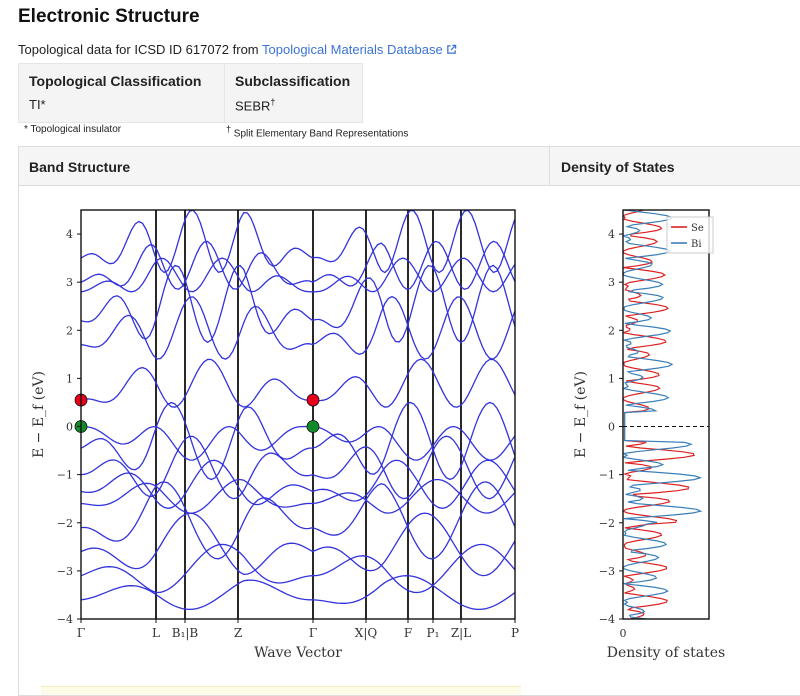  I want to click on kpath-label: Z, so click(238, 633).